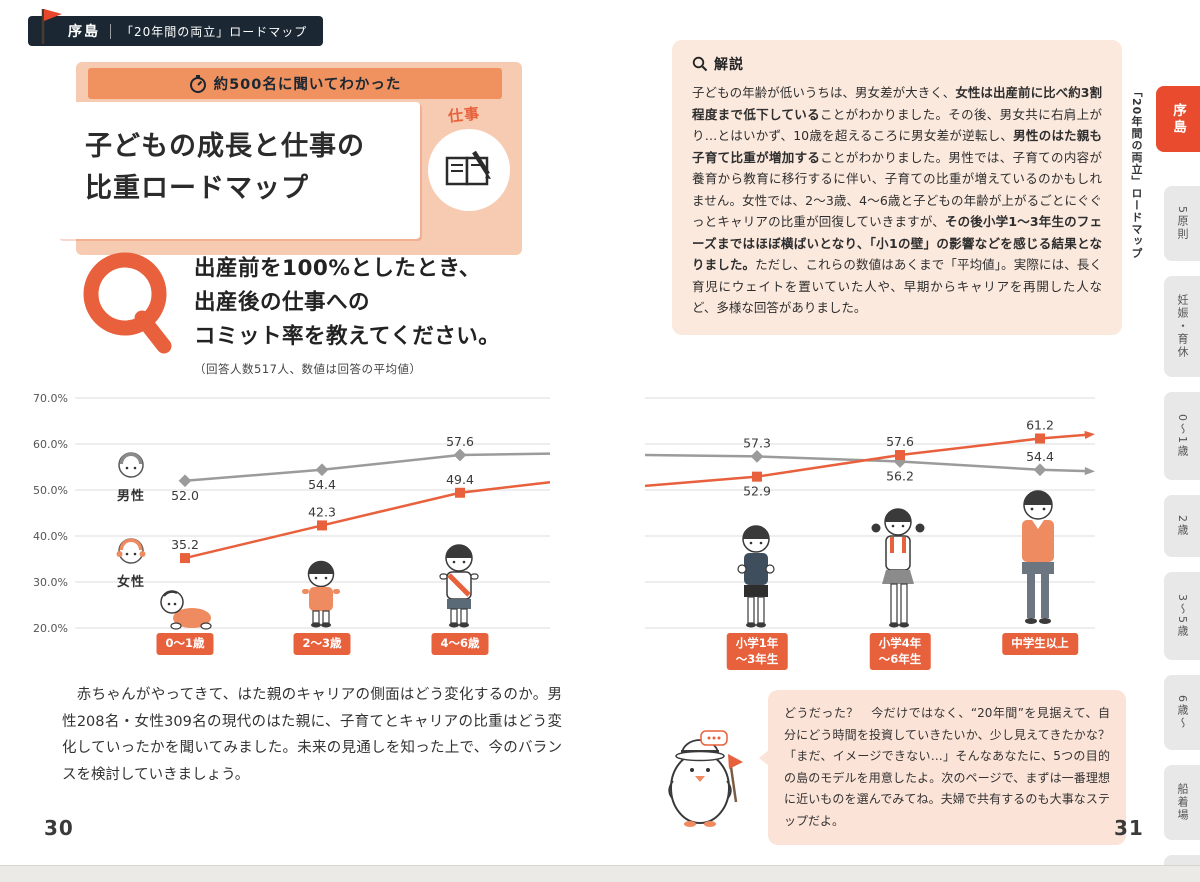 Image resolution: width=1200 pixels, height=882 pixels. Describe the element at coordinates (186, 610) in the screenshot. I see `character-baby-icon` at that location.